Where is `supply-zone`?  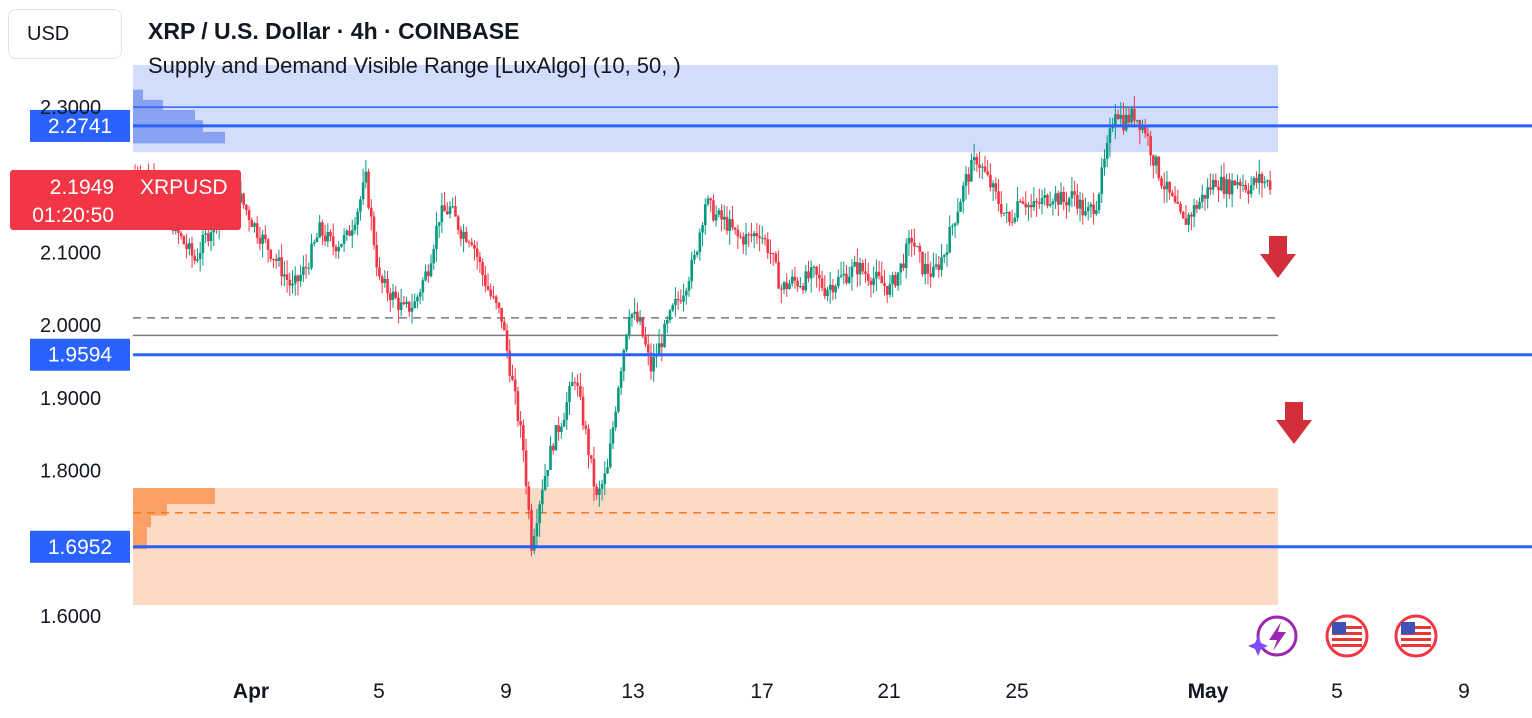 supply-zone is located at coordinates (705, 108).